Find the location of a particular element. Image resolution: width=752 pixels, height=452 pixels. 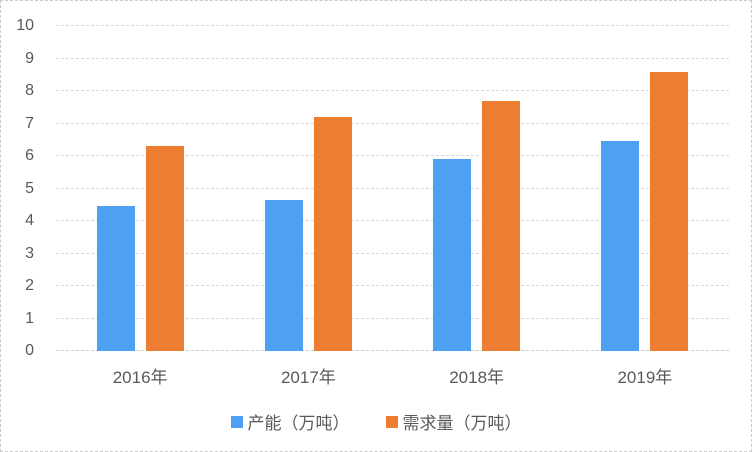

legend-item: 需求量（万吨） is located at coordinates (453, 421).